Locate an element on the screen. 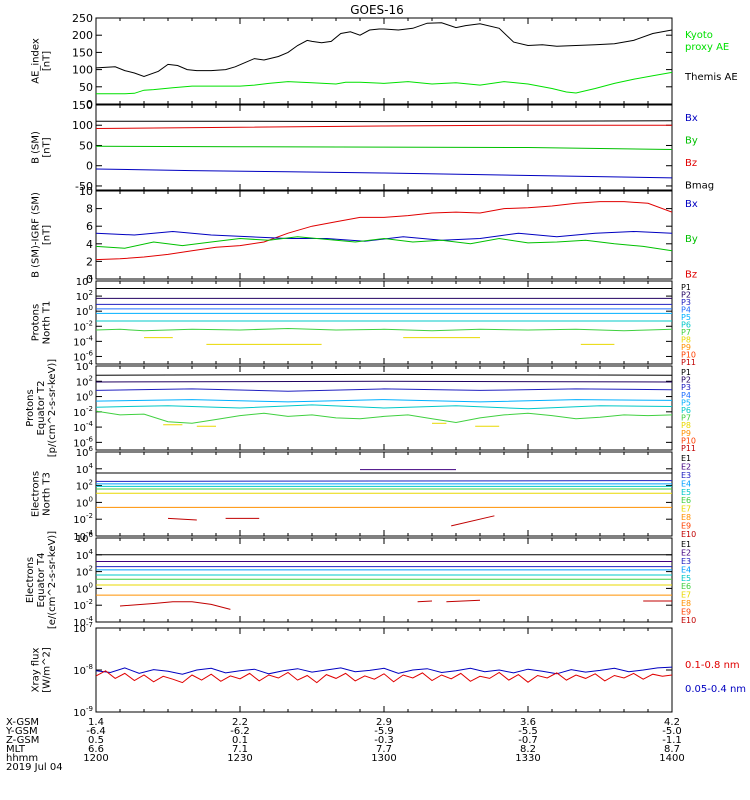 This screenshot has height=800, width=750. y-tick-label-electrons-equator: 10² is located at coordinates (84, 572).